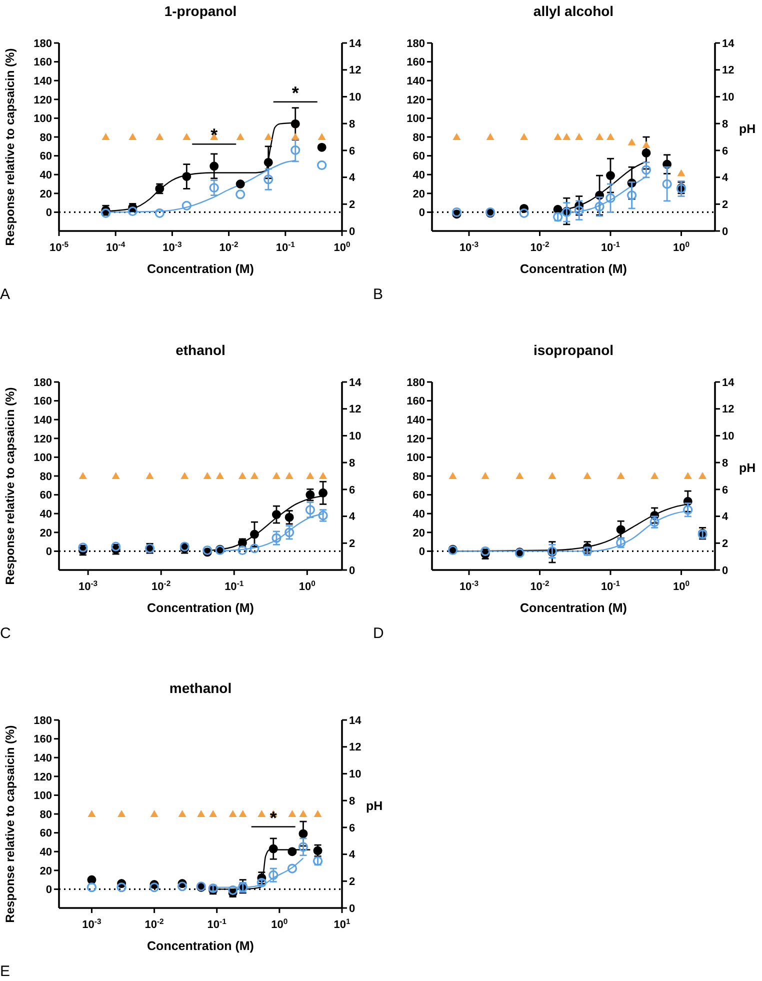 The height and width of the screenshot is (981, 762). Describe the element at coordinates (378, 633) in the screenshot. I see `text: D` at that location.